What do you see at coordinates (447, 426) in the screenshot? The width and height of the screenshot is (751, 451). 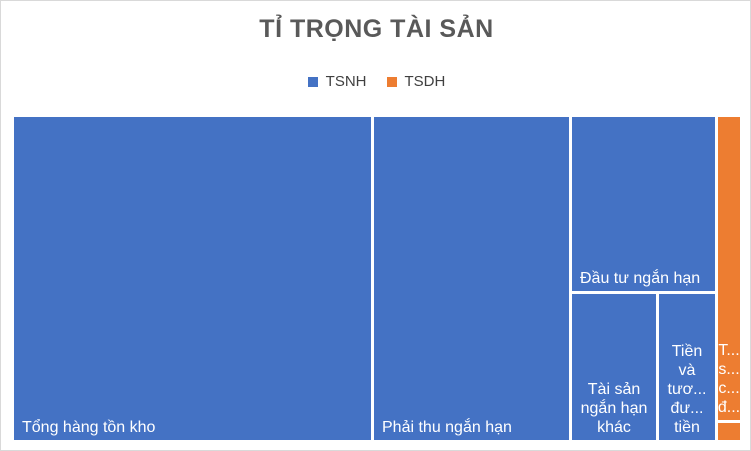 I see `treemap-label-1-0: Phải thu ngắn hạn` at bounding box center [447, 426].